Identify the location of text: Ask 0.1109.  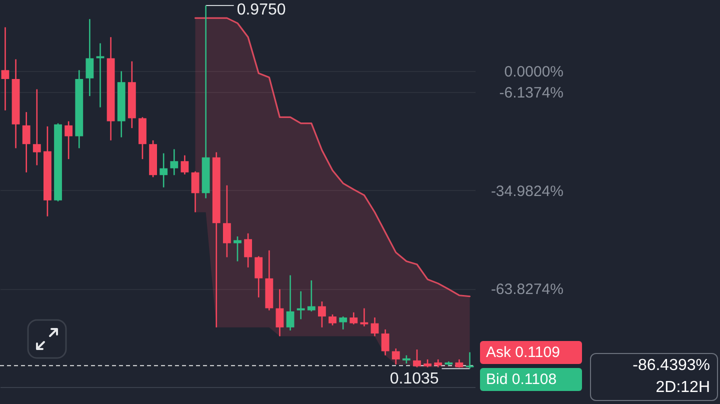
(531, 352).